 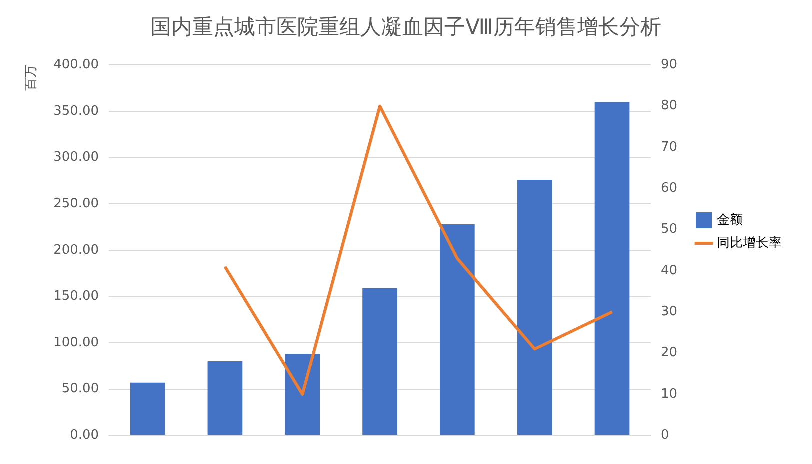 What do you see at coordinates (669, 106) in the screenshot?
I see `y2-tick-label: 80` at bounding box center [669, 106].